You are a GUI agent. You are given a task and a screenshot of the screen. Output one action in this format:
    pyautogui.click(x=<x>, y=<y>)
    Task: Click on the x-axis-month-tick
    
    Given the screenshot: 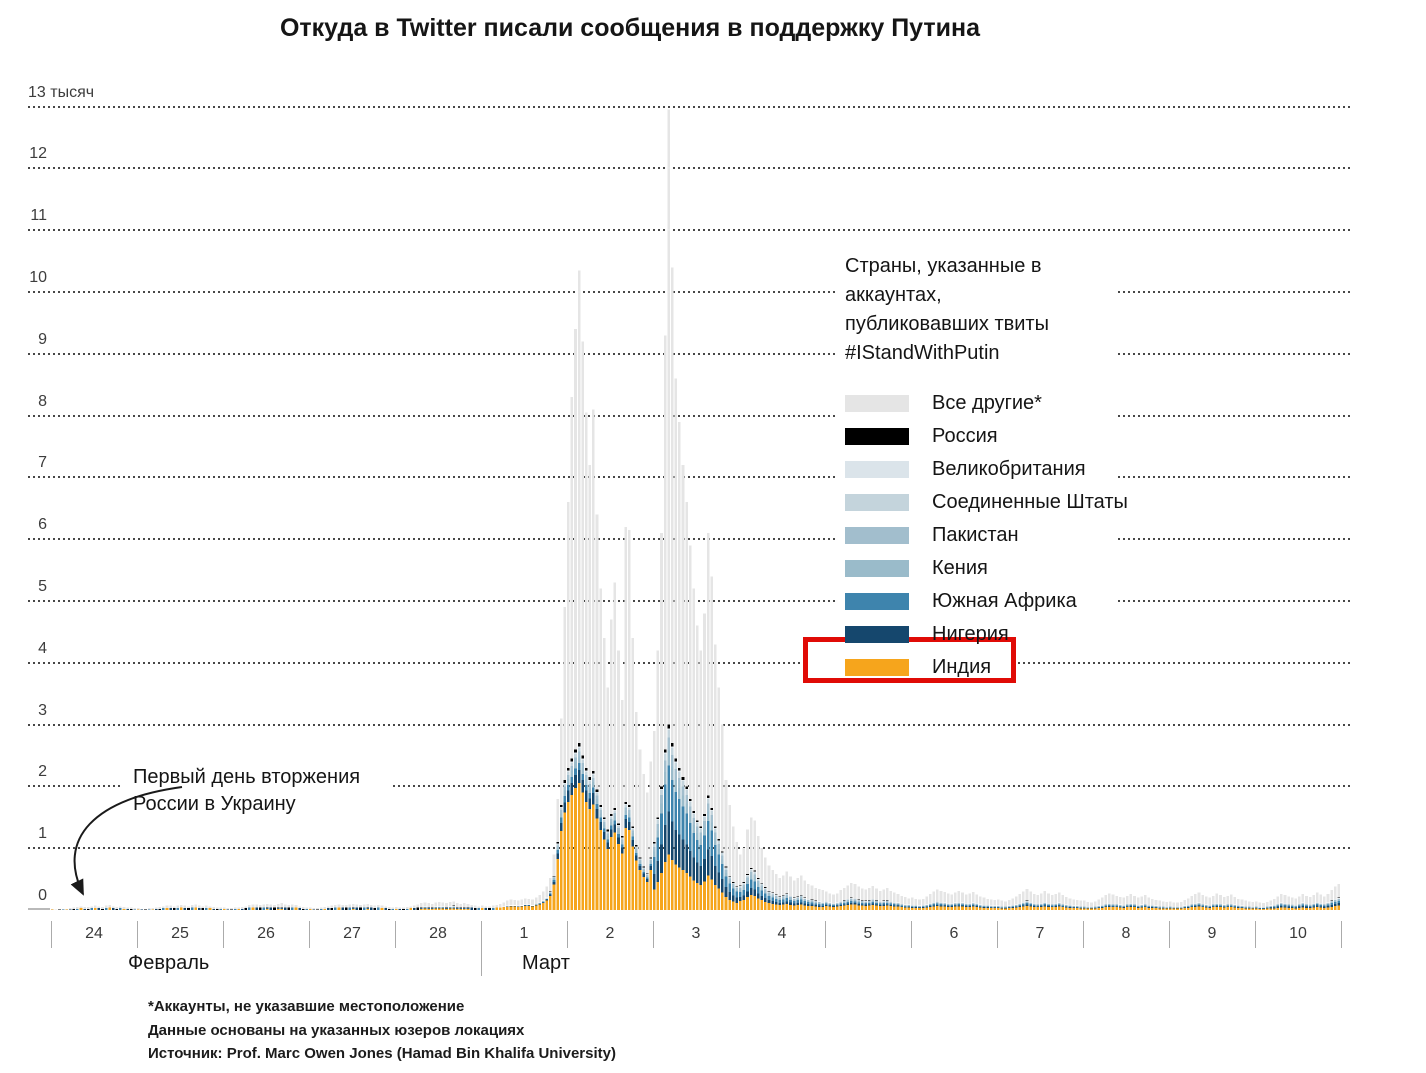 What is the action you would take?
    pyautogui.click(x=481, y=948)
    